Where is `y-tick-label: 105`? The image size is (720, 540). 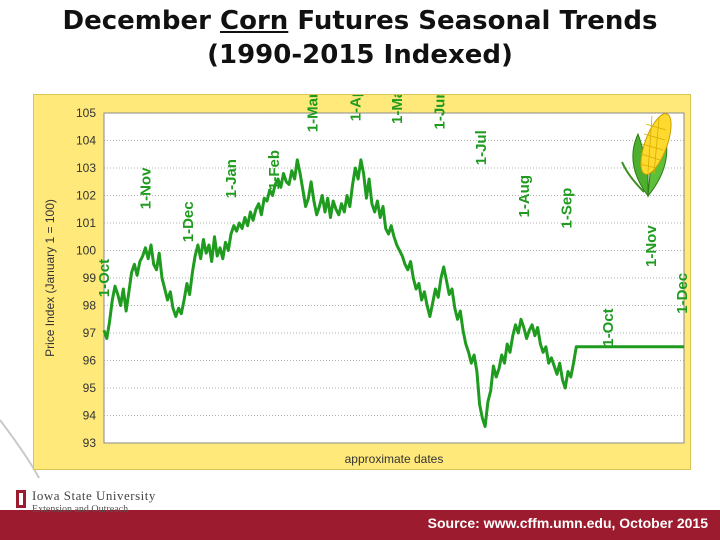
y-tick-label: 105 is located at coordinates (86, 113).